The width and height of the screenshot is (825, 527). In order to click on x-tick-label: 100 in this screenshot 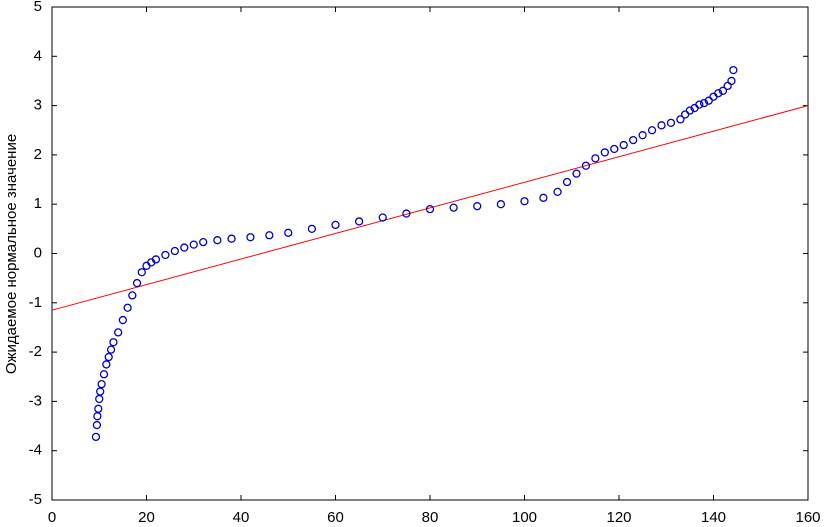, I will do `click(524, 517)`.